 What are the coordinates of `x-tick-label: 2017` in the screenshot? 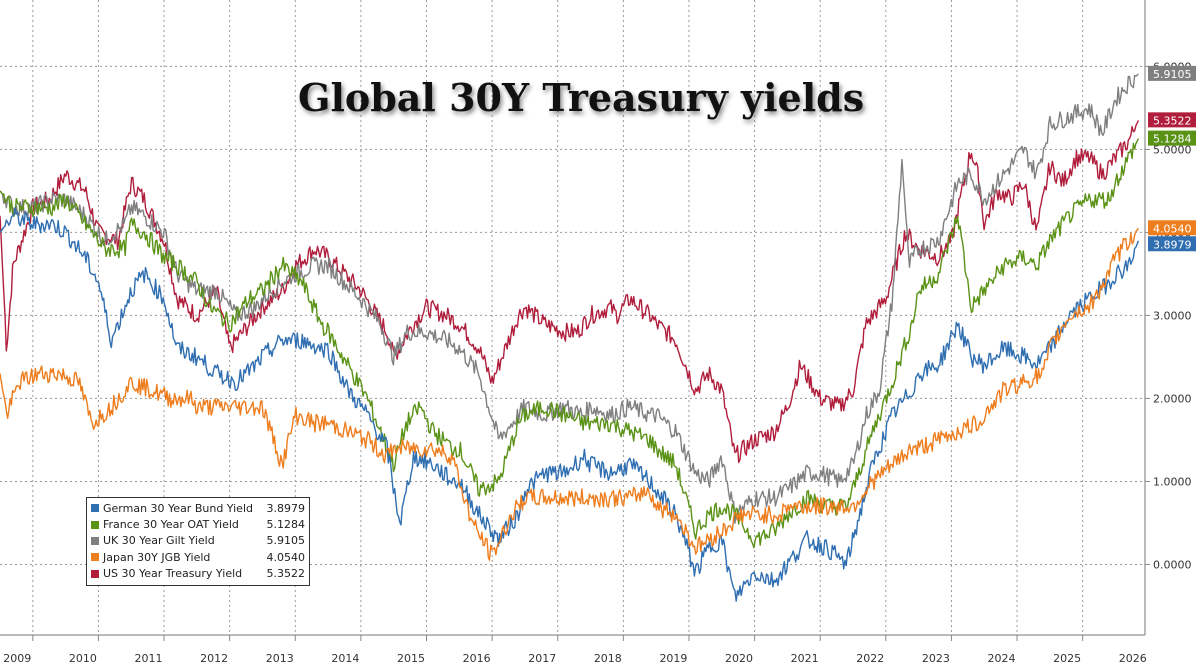 It's located at (542, 658).